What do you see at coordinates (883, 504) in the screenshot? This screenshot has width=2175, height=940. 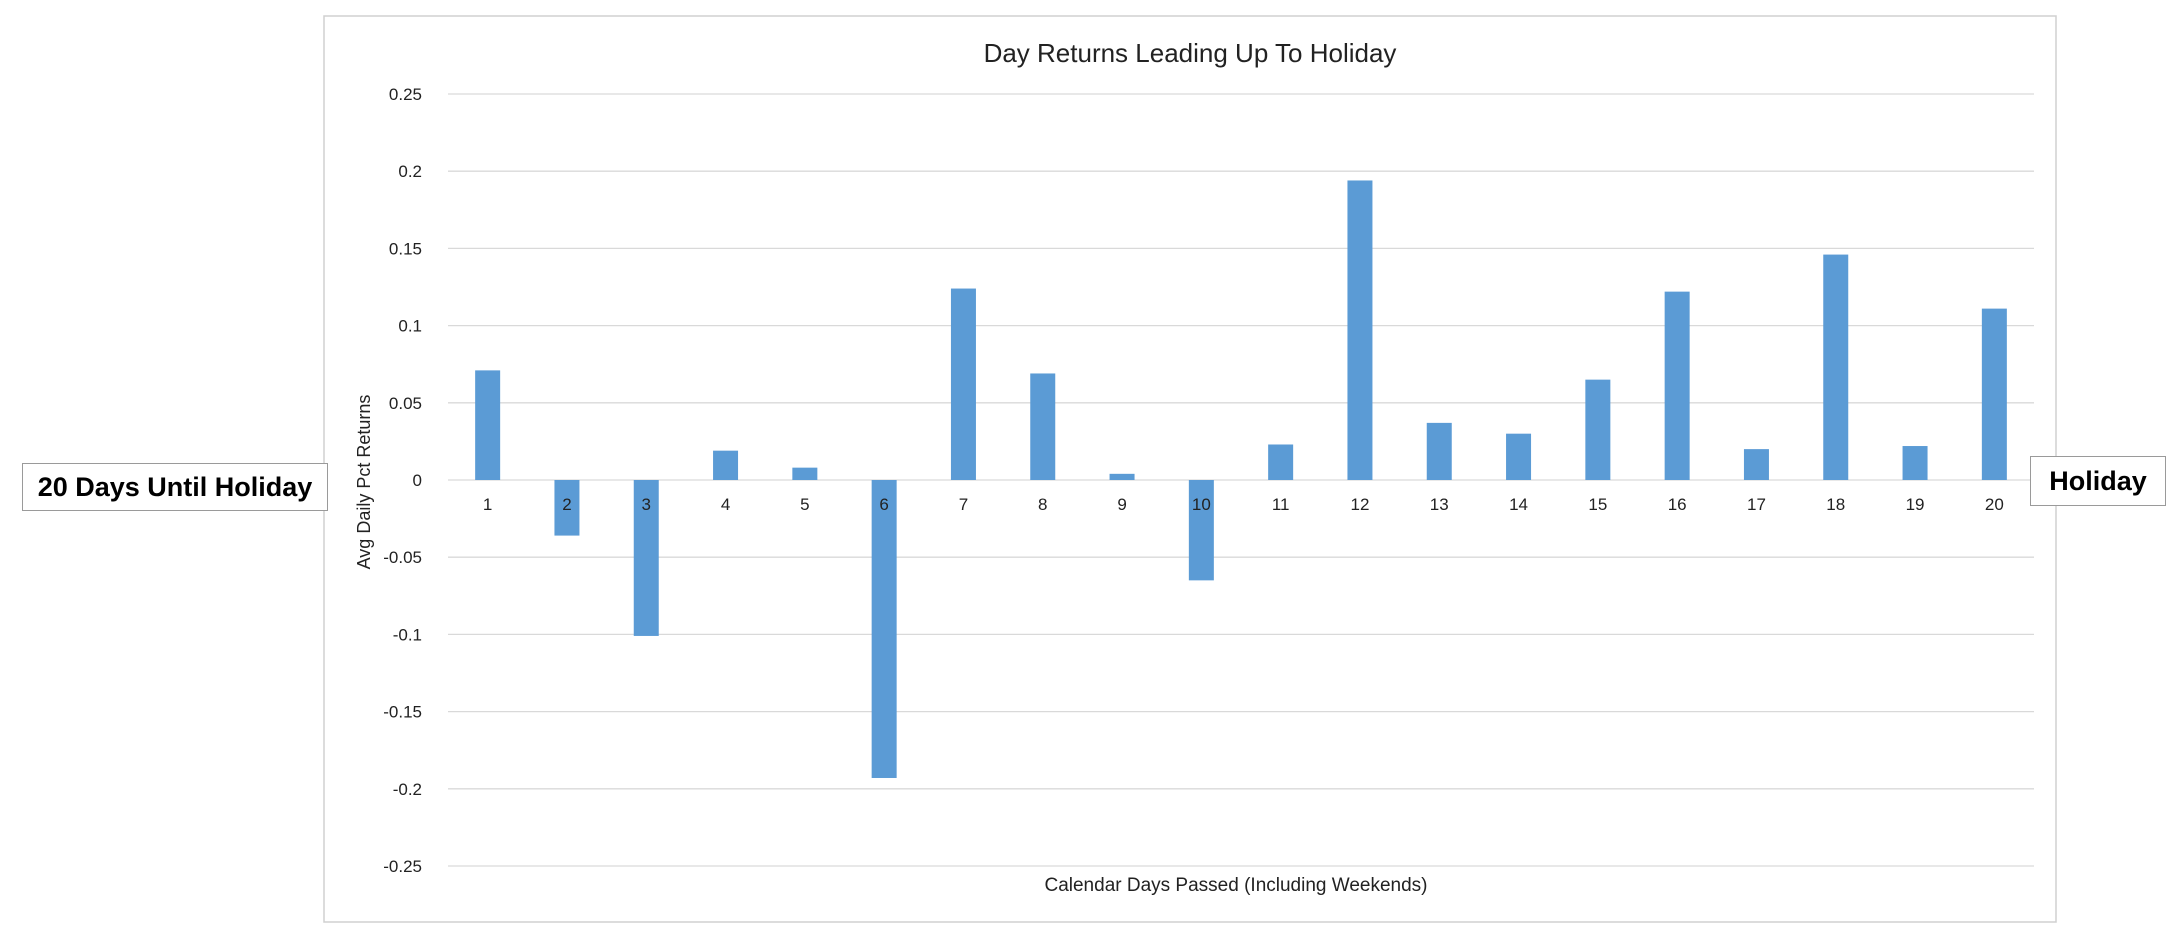 I see `x-tick-label: 6` at bounding box center [883, 504].